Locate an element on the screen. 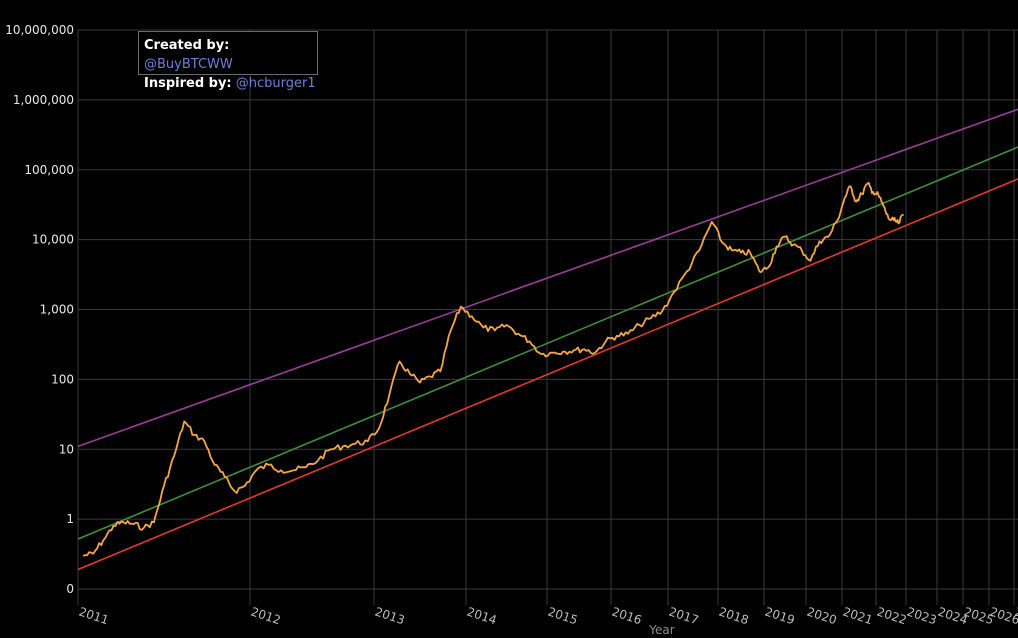  y-tick-label: 100 is located at coordinates (62, 379).